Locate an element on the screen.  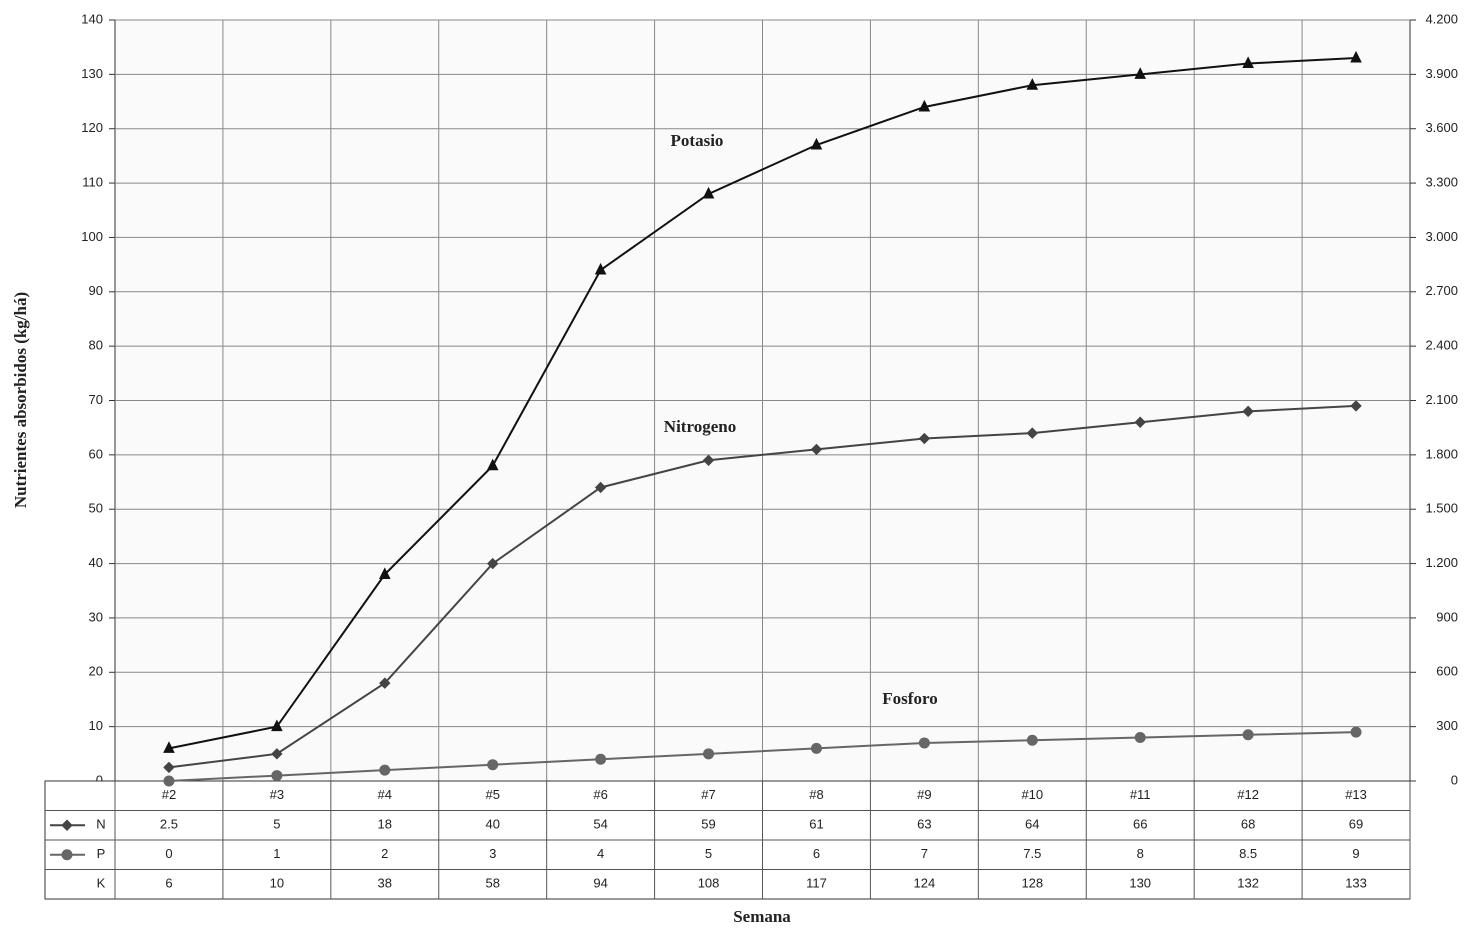
y-tick-label: 110 is located at coordinates (92, 182).